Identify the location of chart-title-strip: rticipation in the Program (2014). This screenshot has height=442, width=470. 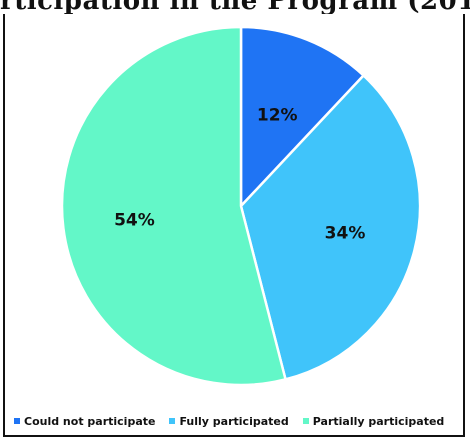
(235, 7).